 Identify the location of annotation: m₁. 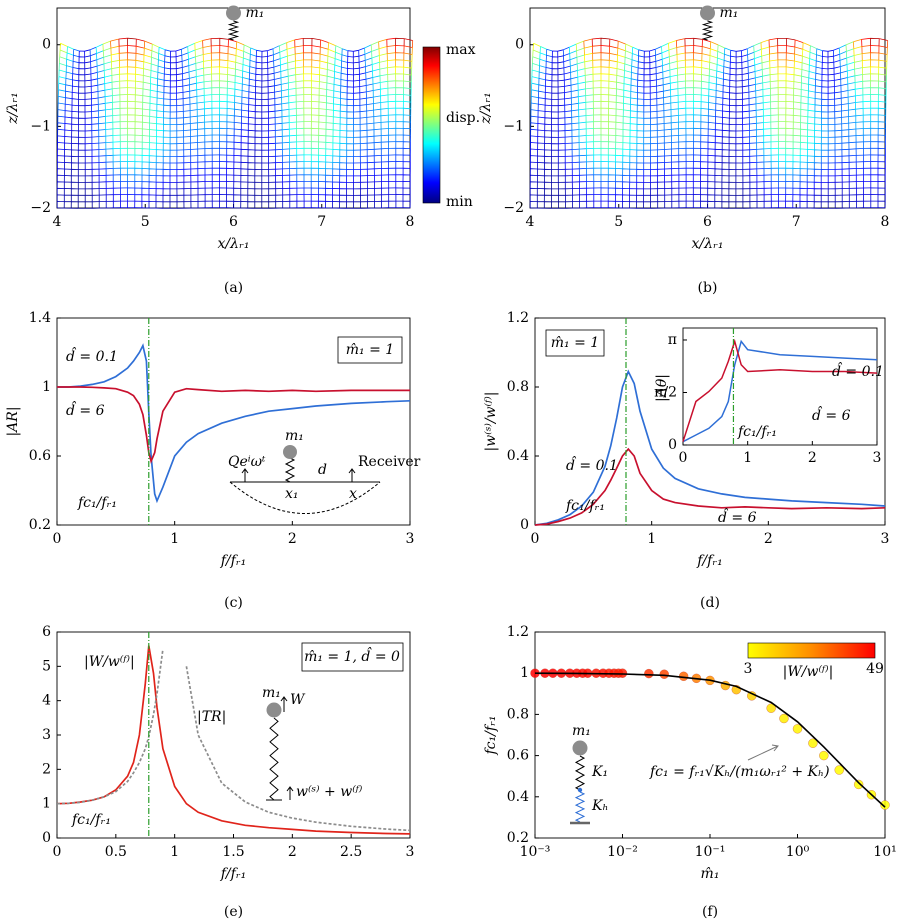
(294, 436).